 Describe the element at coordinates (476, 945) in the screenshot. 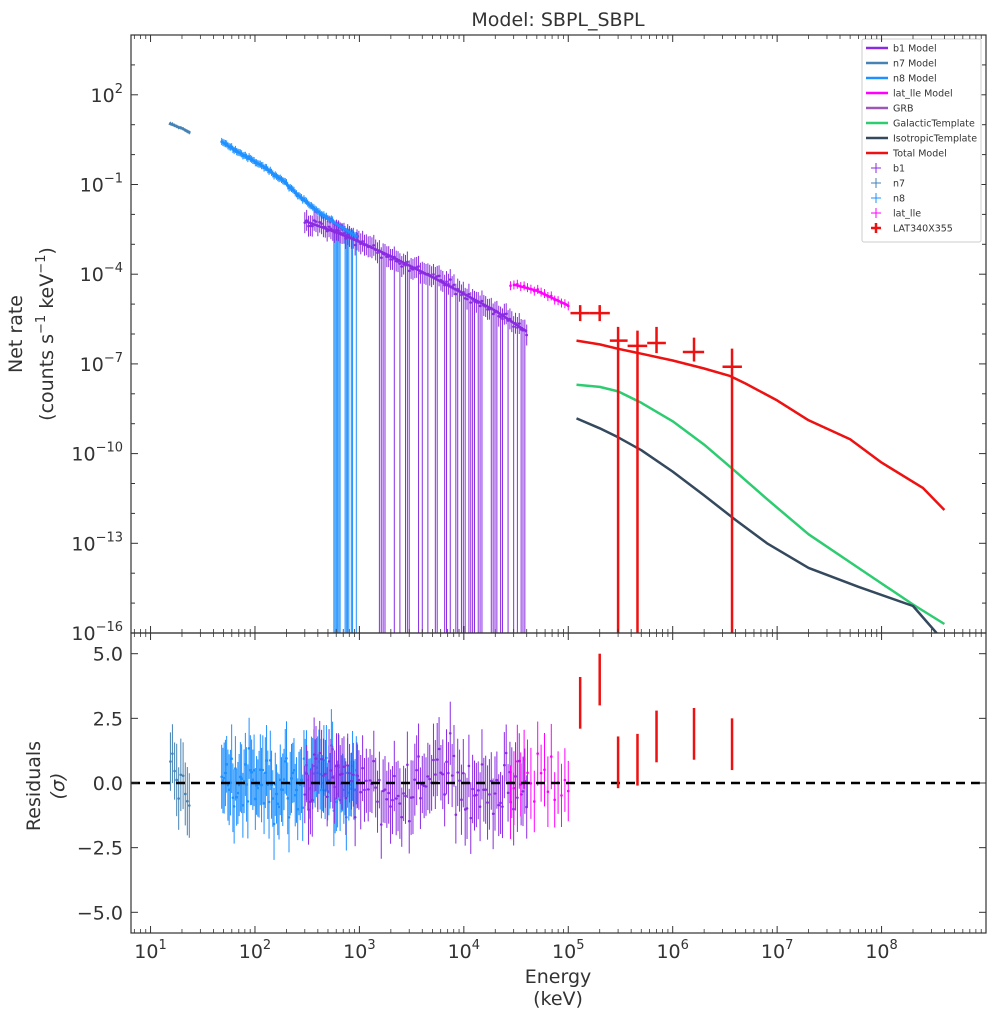

I see `x-tick-exp: 4` at that location.